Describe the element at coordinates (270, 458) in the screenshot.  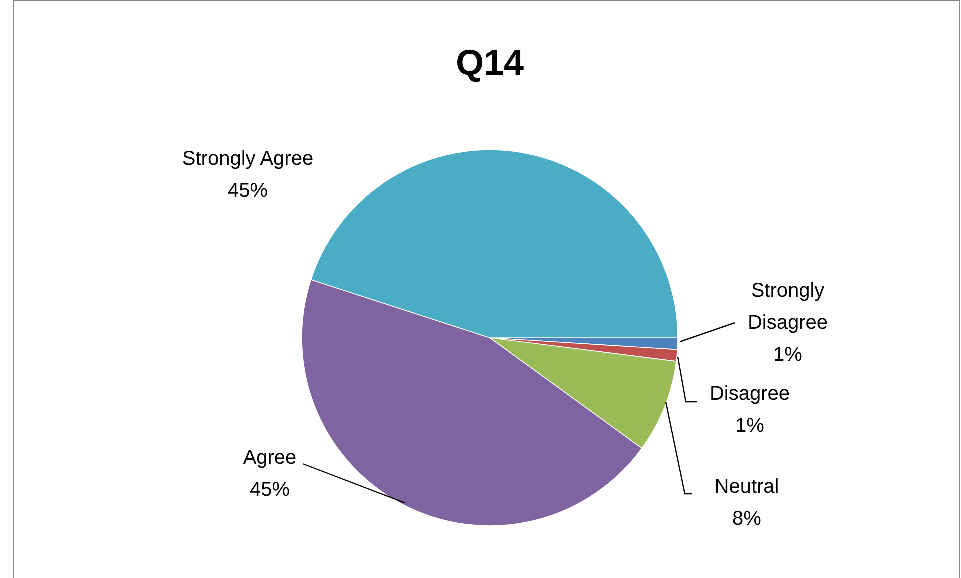
I see `slice-label: Agree` at that location.